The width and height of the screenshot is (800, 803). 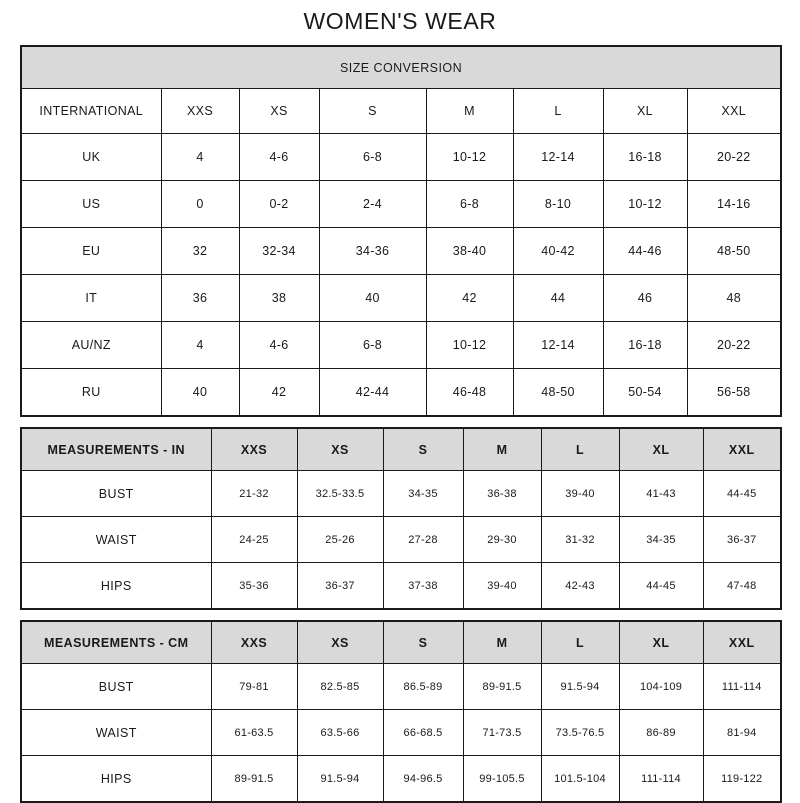 I want to click on cell-ru-xxs: 40, so click(x=200, y=392).